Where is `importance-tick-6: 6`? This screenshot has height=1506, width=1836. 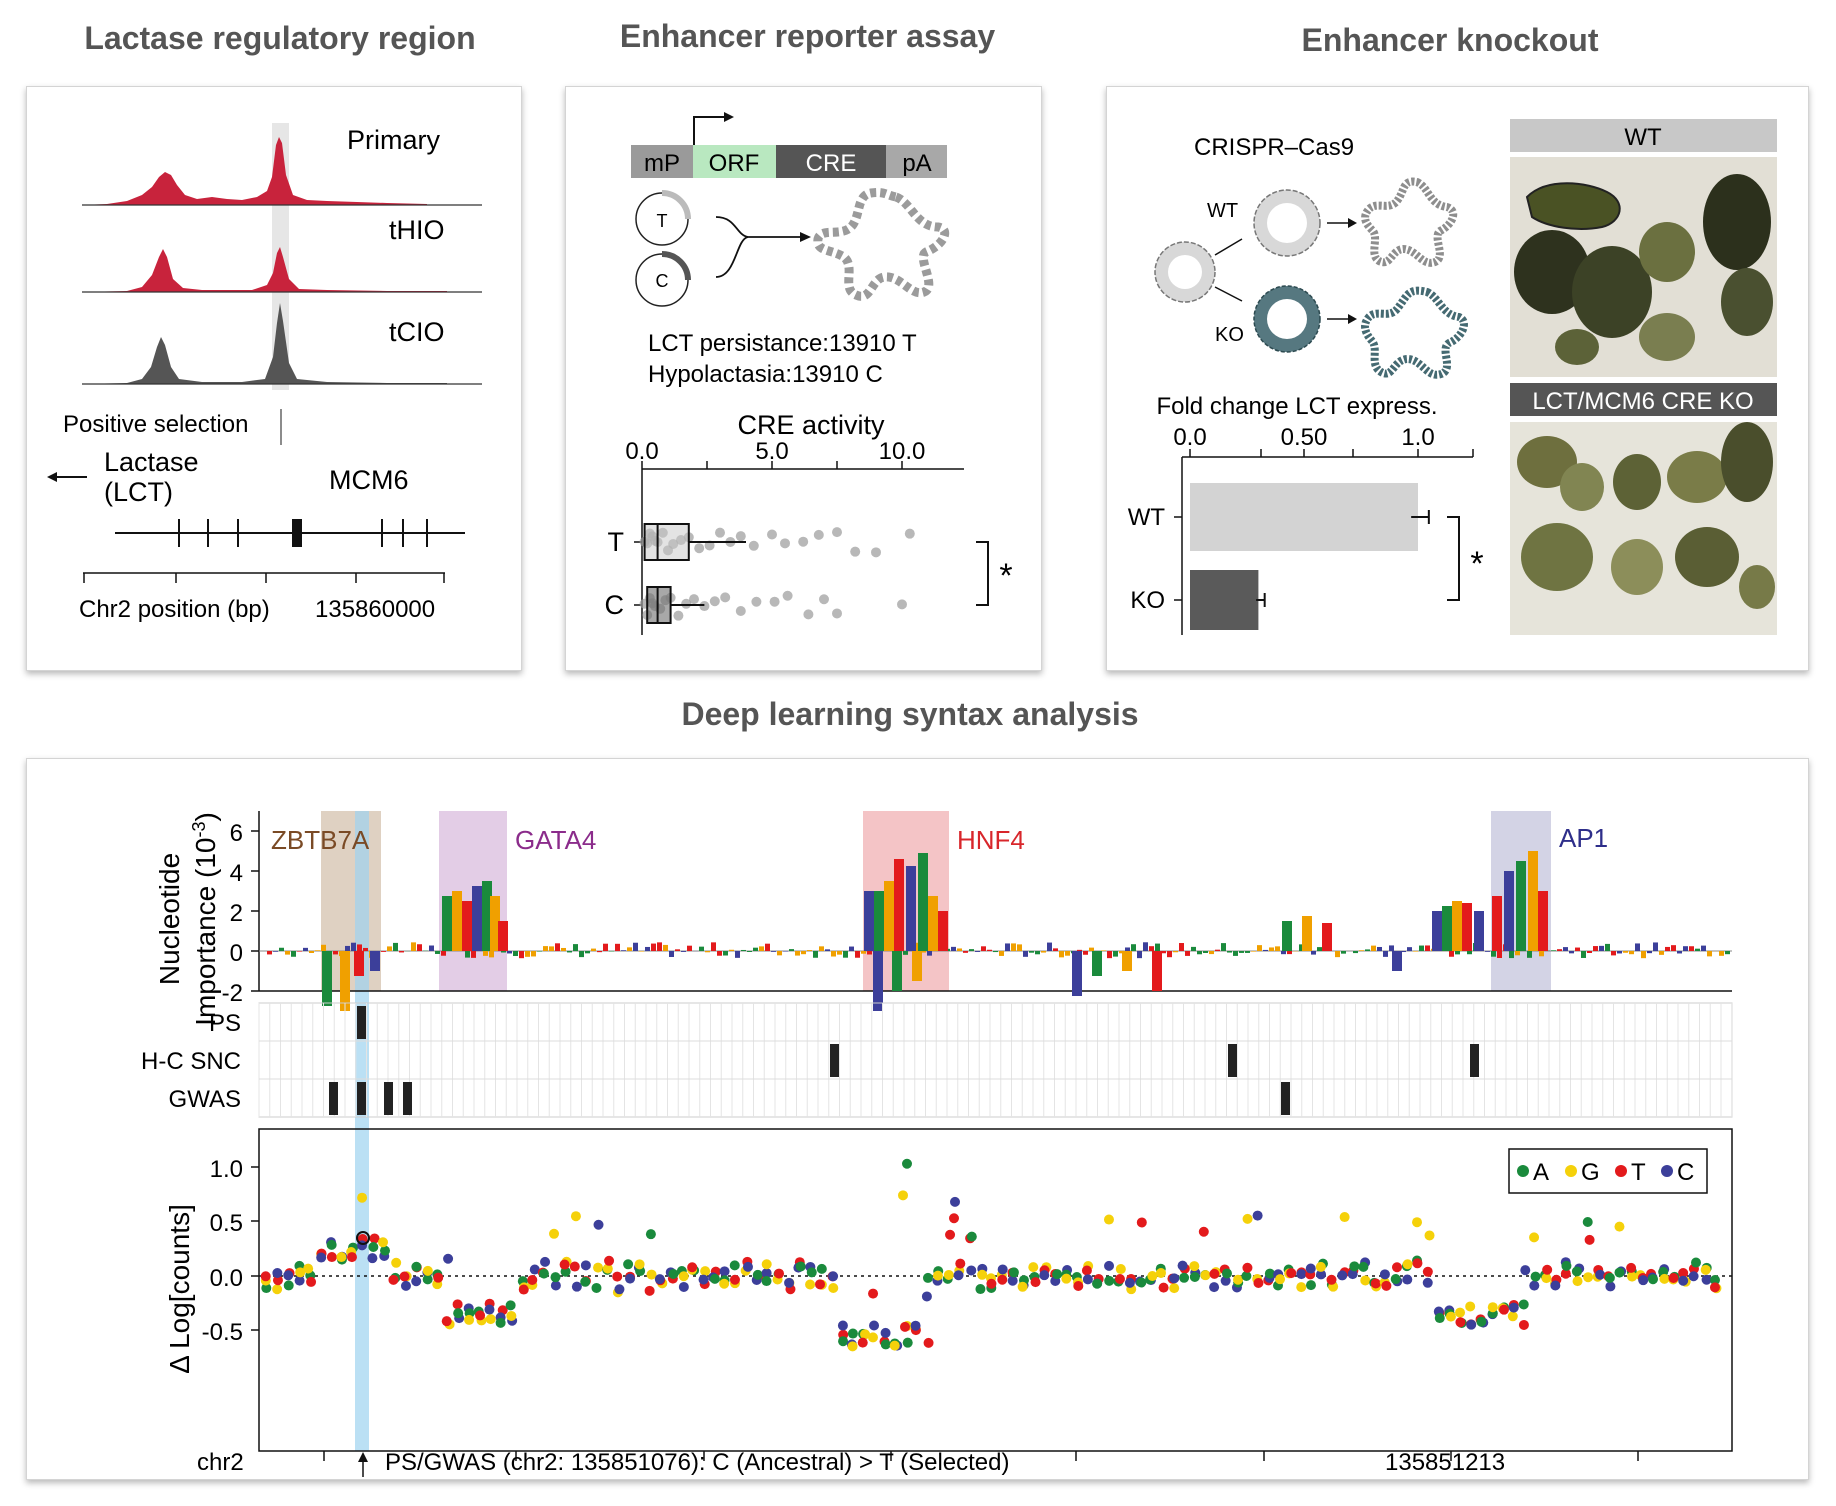 importance-tick-6: 6 is located at coordinates (236, 833).